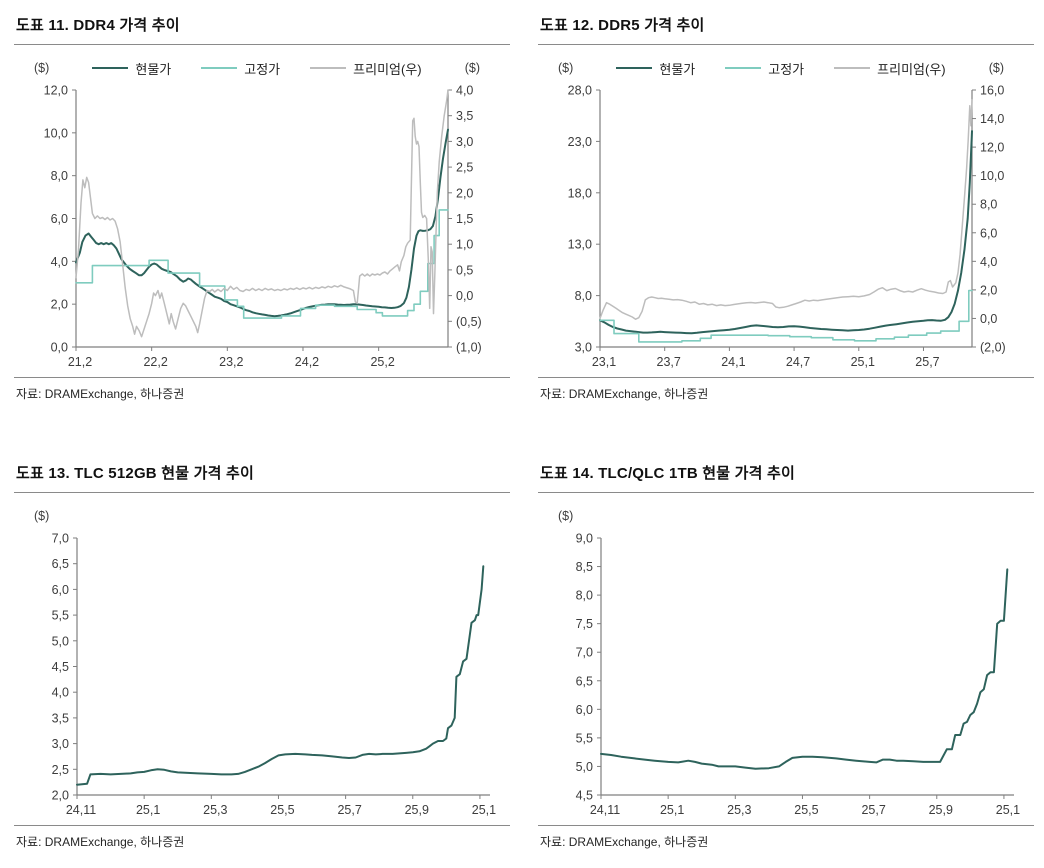 The width and height of the screenshot is (1044, 868). I want to click on y-axis-tick-label: 18,0, so click(580, 193).